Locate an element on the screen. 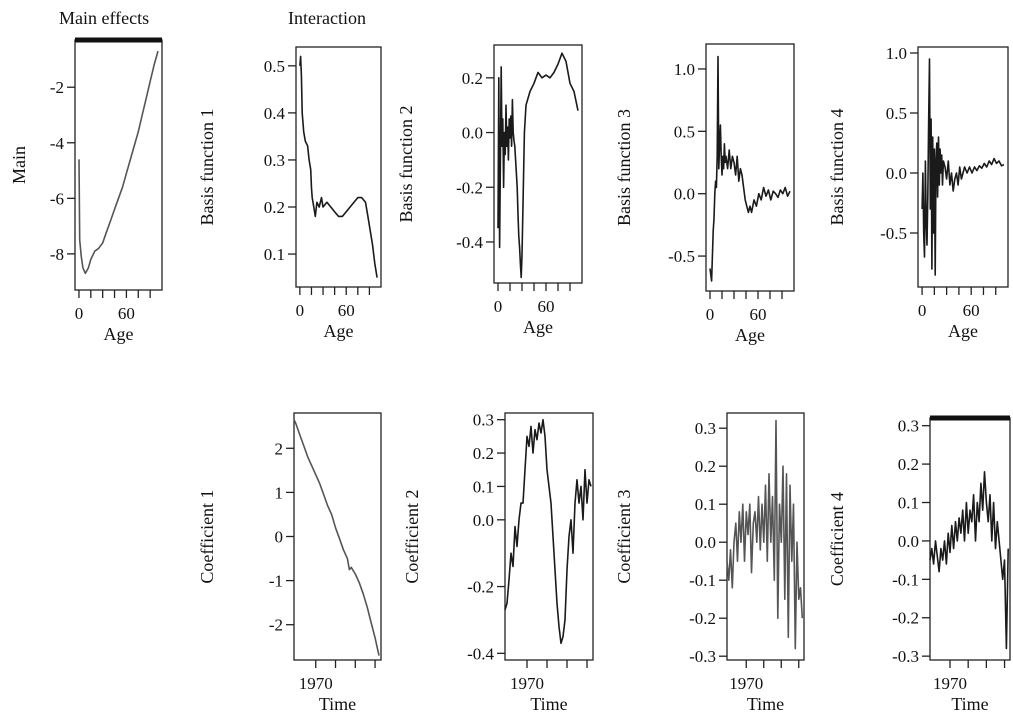  y-axis-label: Coefficient 2 is located at coordinates (412, 536).